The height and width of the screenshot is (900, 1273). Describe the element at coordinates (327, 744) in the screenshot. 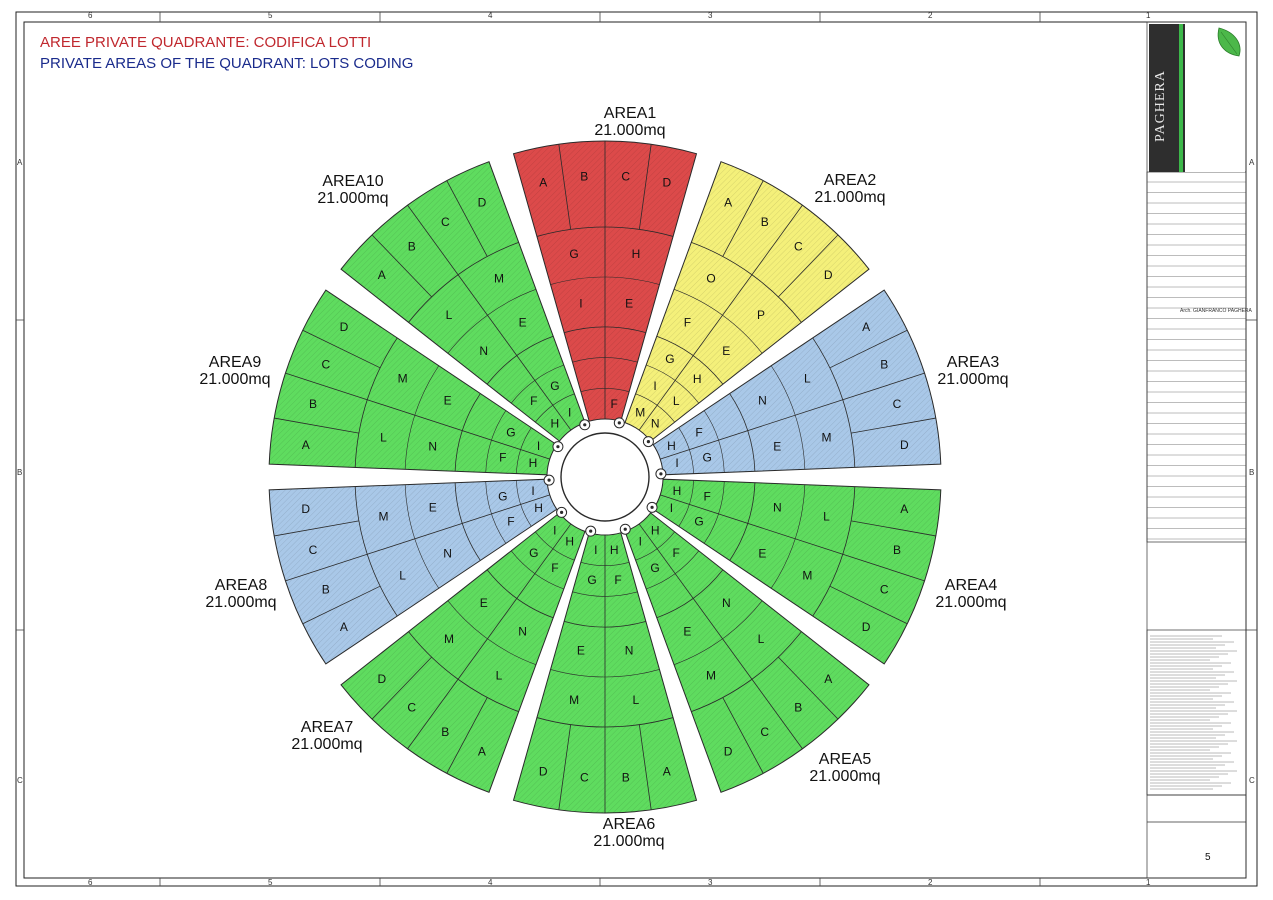

I see `area-size-7: 21.000mq` at that location.